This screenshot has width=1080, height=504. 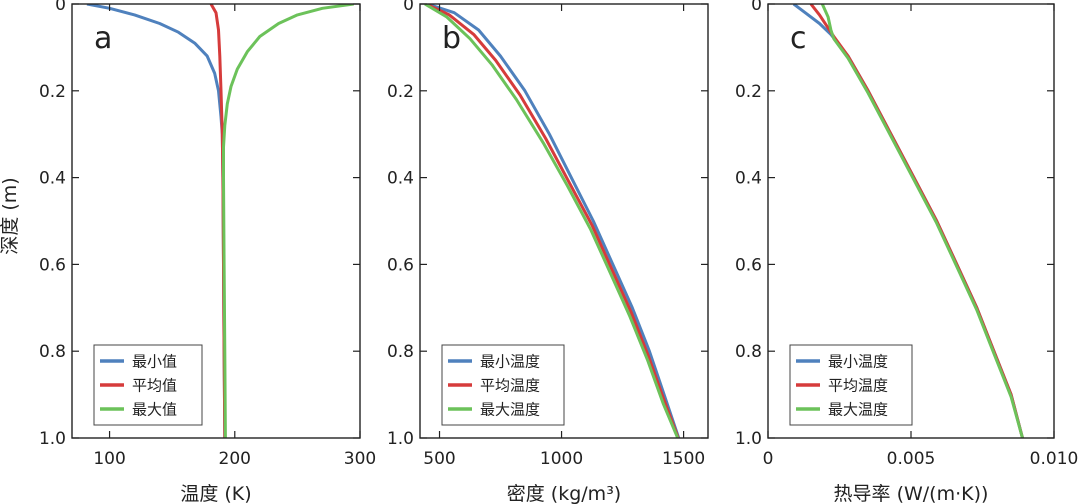 What do you see at coordinates (154, 386) in the screenshot?
I see `legend-entry: 平均值` at bounding box center [154, 386].